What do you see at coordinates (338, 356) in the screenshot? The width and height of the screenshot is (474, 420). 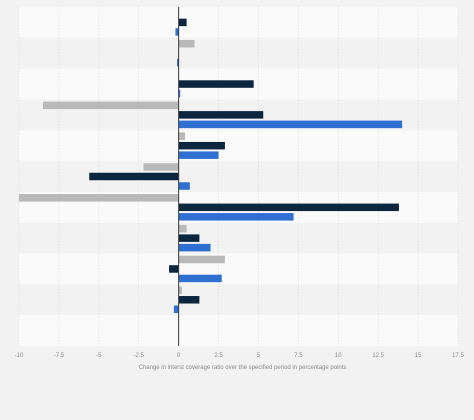 I see `x-tick-label: 10` at bounding box center [338, 356].